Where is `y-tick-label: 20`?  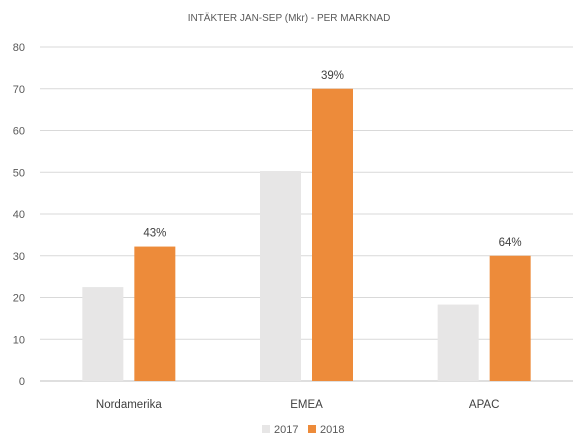 y-tick-label: 20 is located at coordinates (19, 299).